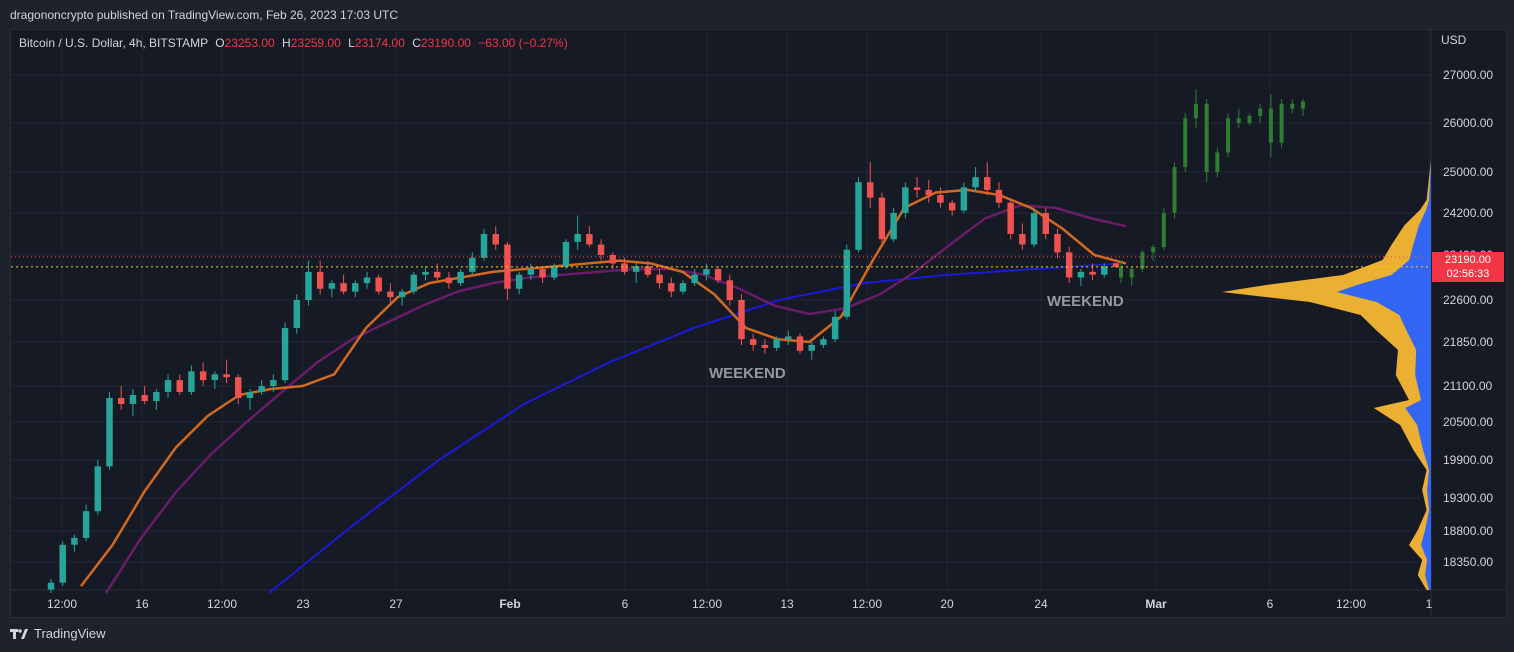  Describe the element at coordinates (1468, 123) in the screenshot. I see `price-tick-label: 26000.00` at that location.